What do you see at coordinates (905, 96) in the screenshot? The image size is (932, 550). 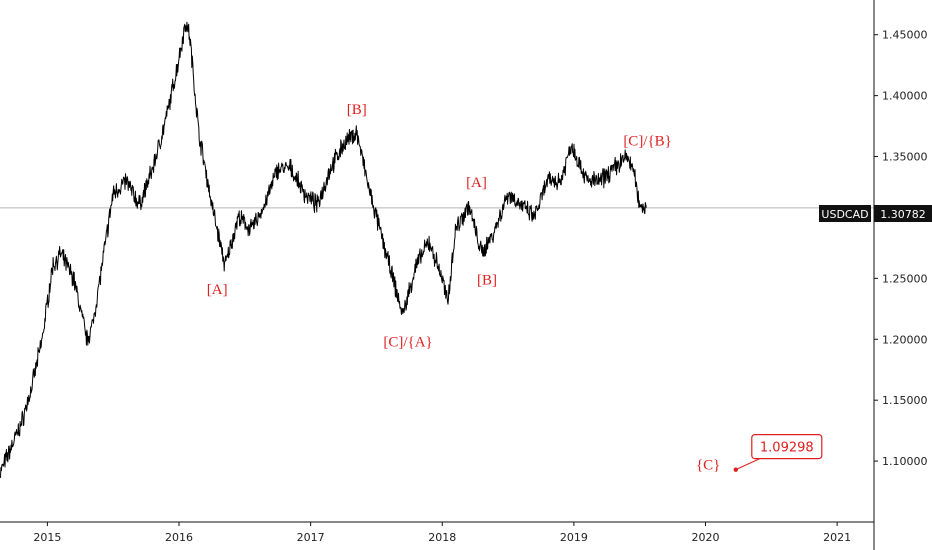 I see `y-tick-label: 1.40000` at bounding box center [905, 96].